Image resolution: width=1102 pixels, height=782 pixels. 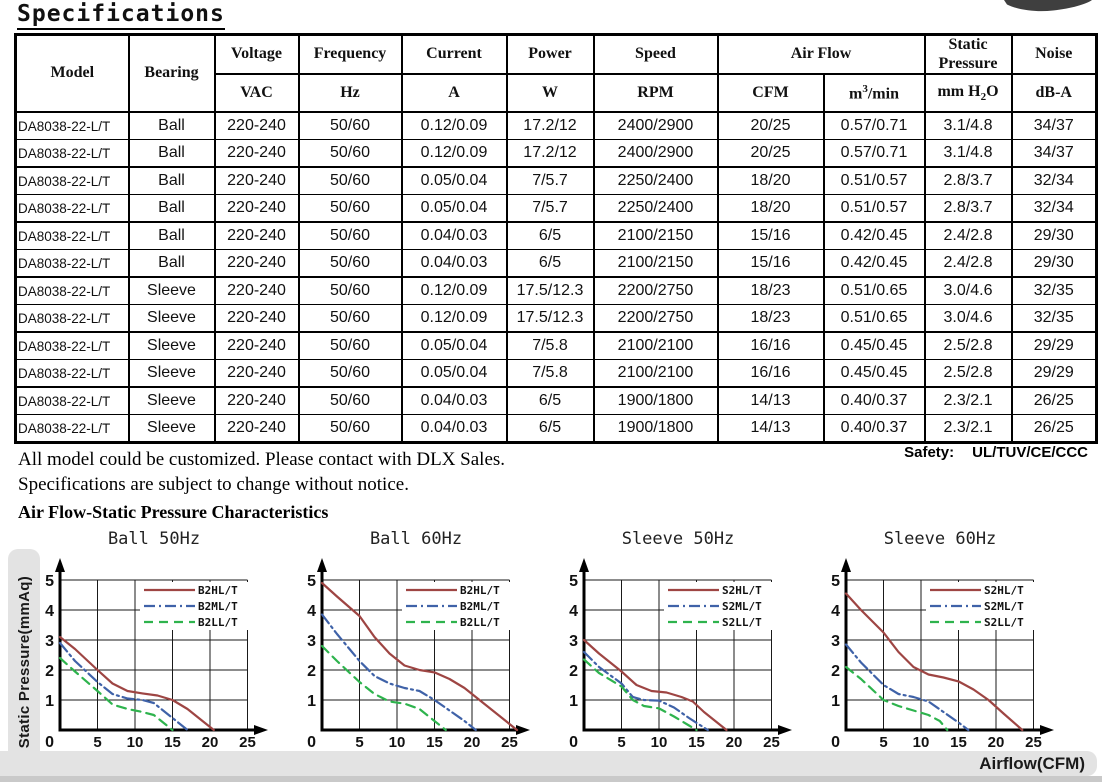 What do you see at coordinates (416, 539) in the screenshot?
I see `chart-title: Ball 60Hz` at bounding box center [416, 539].